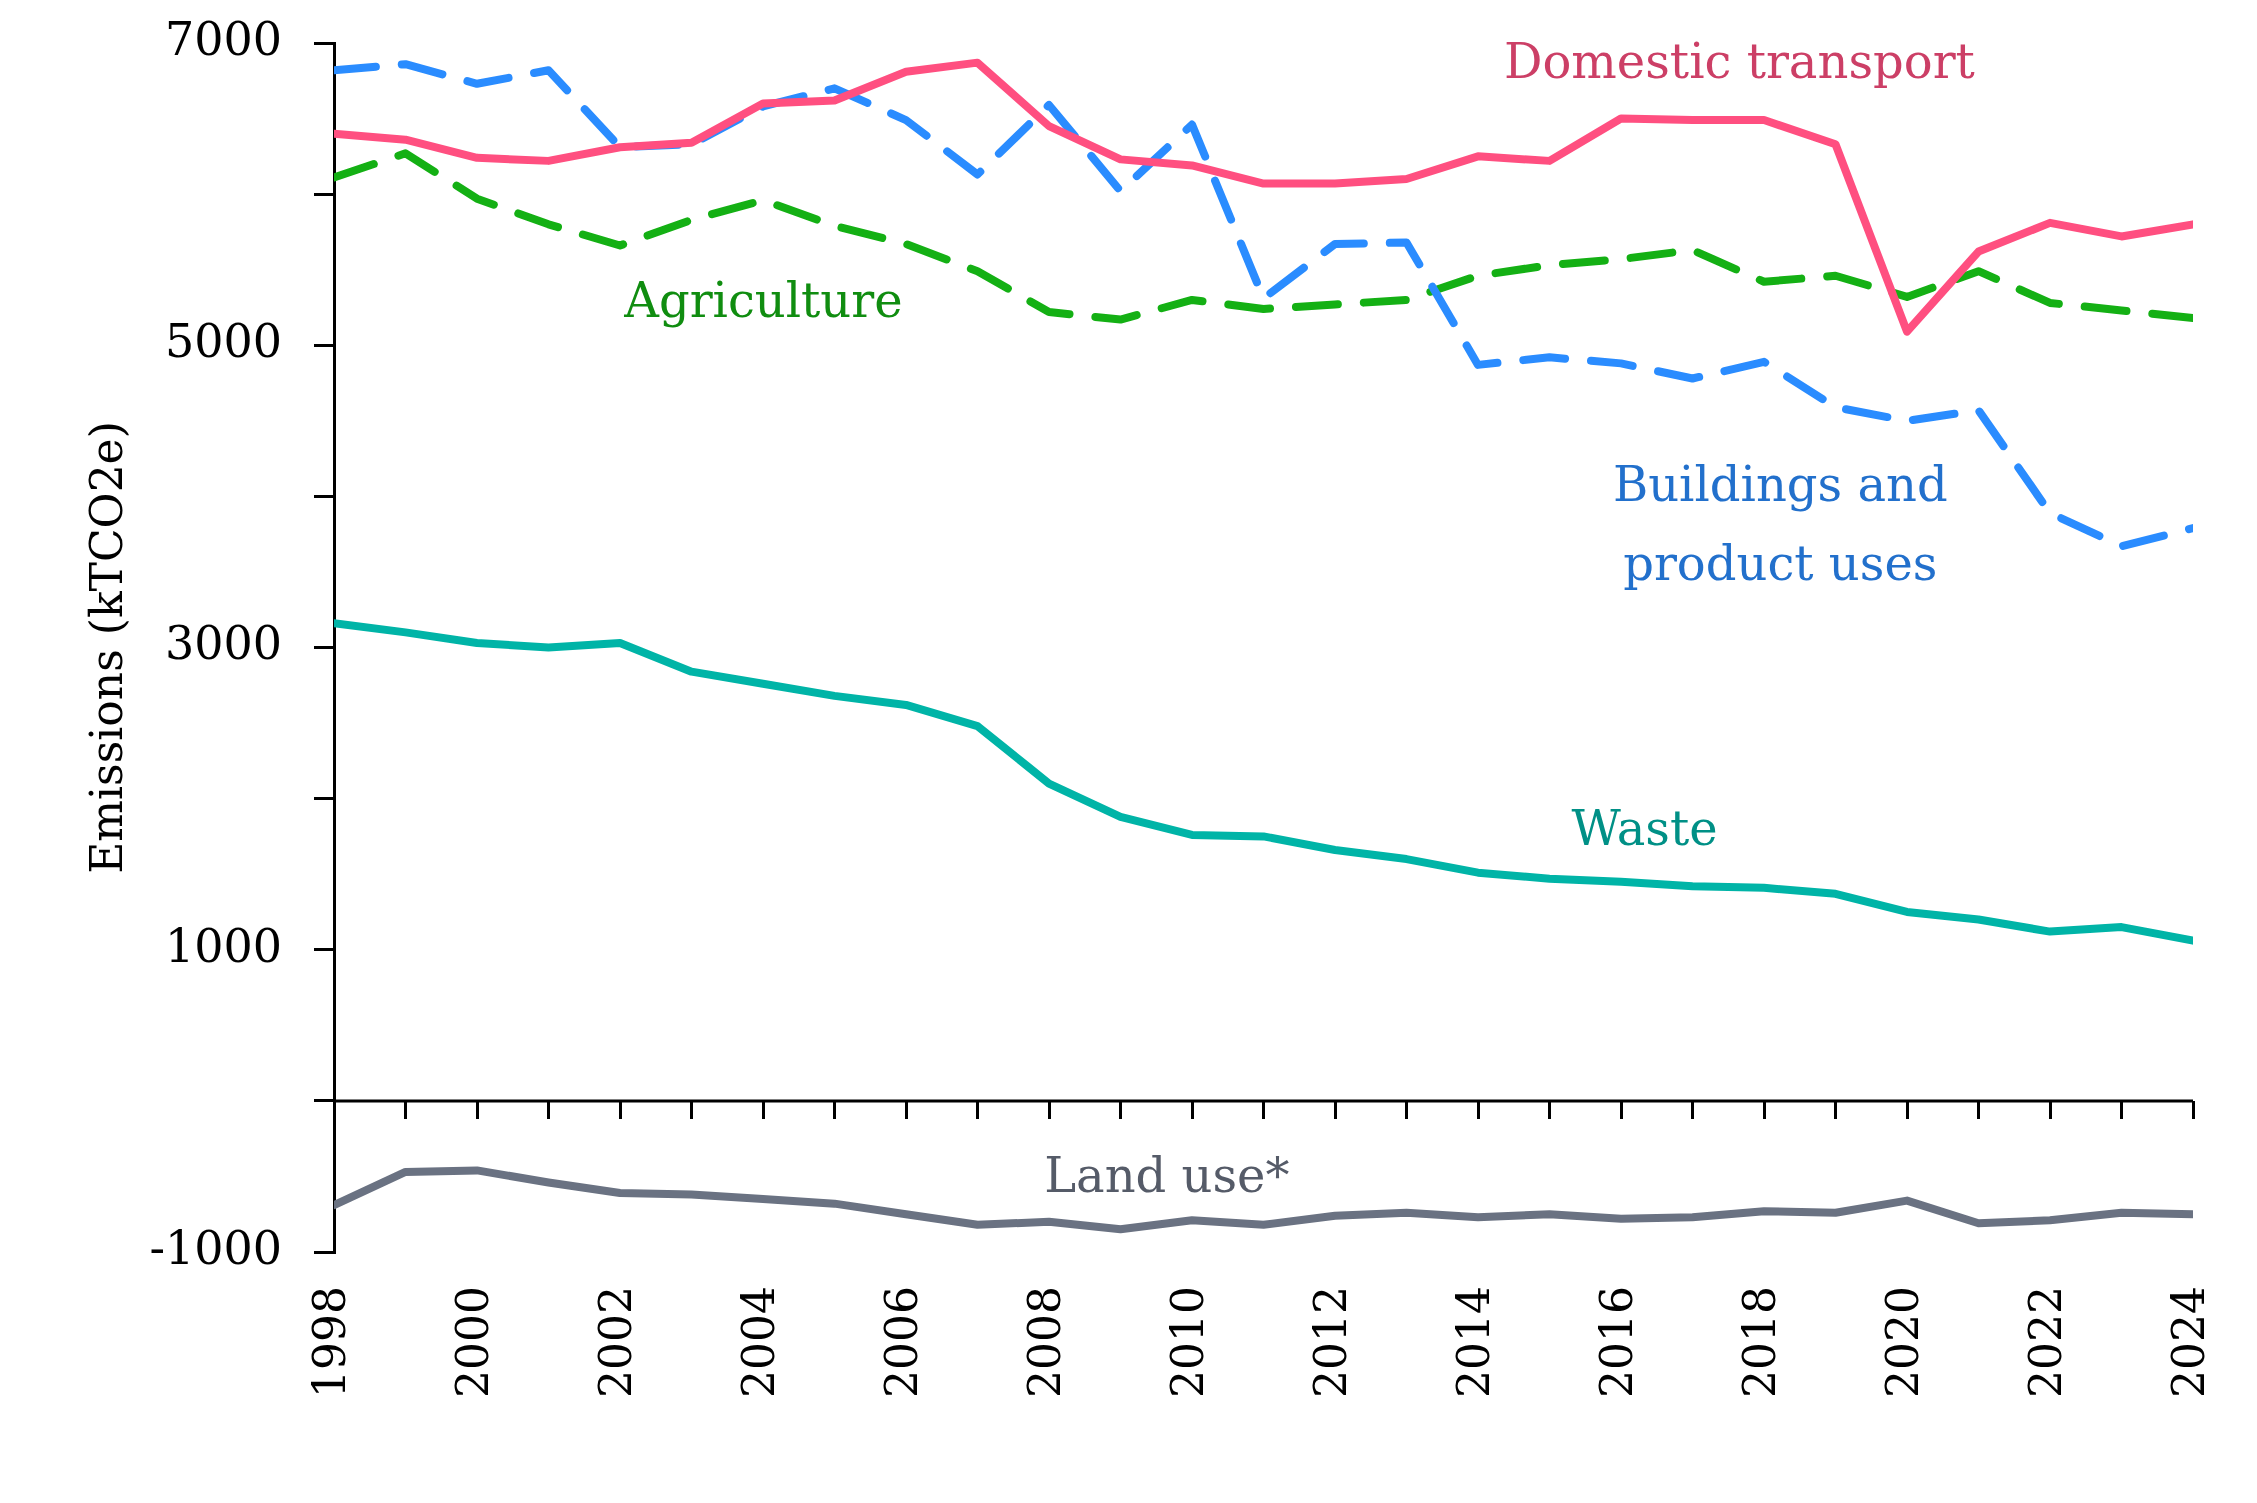 This screenshot has width=2257, height=1503. What do you see at coordinates (1474, 1342) in the screenshot?
I see `x-tick-label: 2014` at bounding box center [1474, 1342].